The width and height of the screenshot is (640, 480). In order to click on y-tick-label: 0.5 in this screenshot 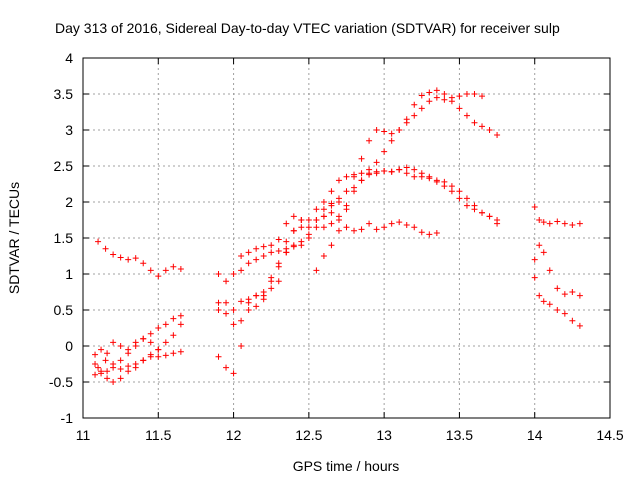, I will do `click(64, 310)`.